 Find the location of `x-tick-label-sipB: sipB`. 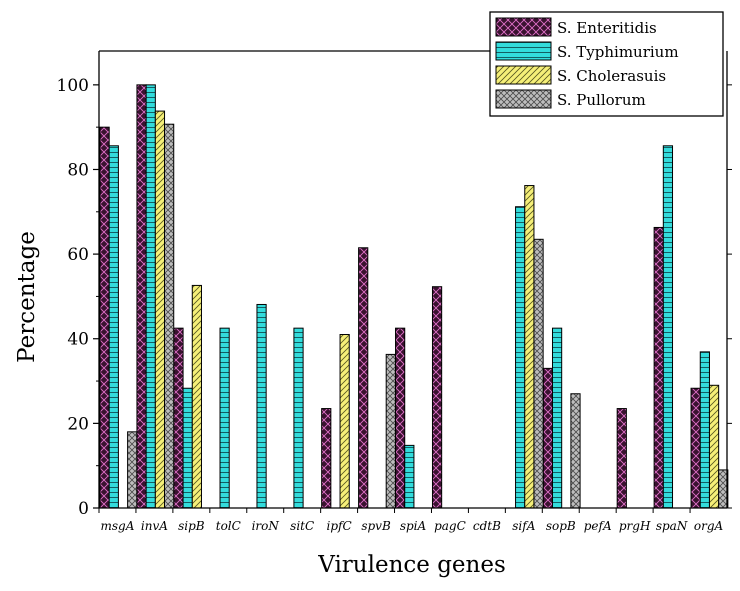

x-tick-label-sipB: sipB is located at coordinates (191, 526).